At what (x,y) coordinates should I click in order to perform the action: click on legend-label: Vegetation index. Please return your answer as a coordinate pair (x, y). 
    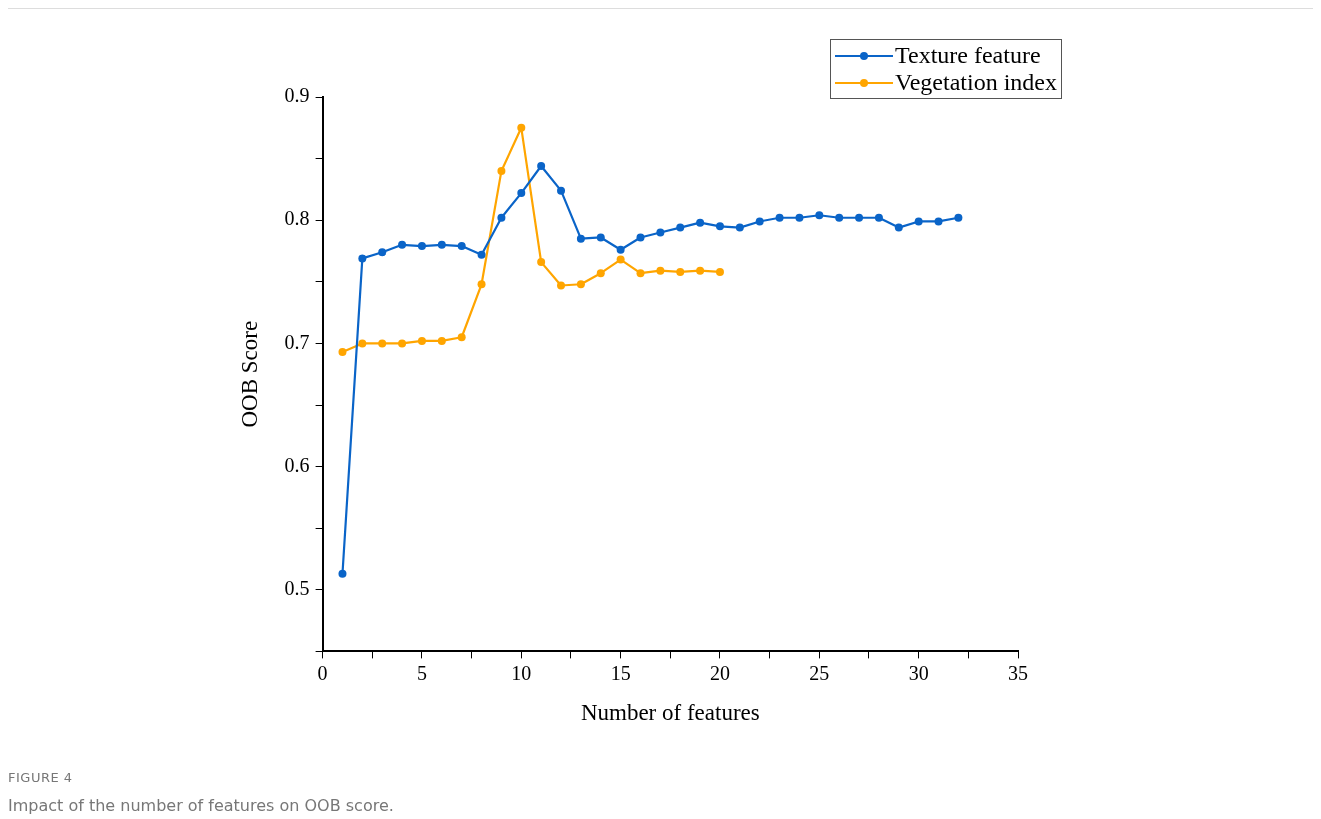
    Looking at the image, I should click on (976, 82).